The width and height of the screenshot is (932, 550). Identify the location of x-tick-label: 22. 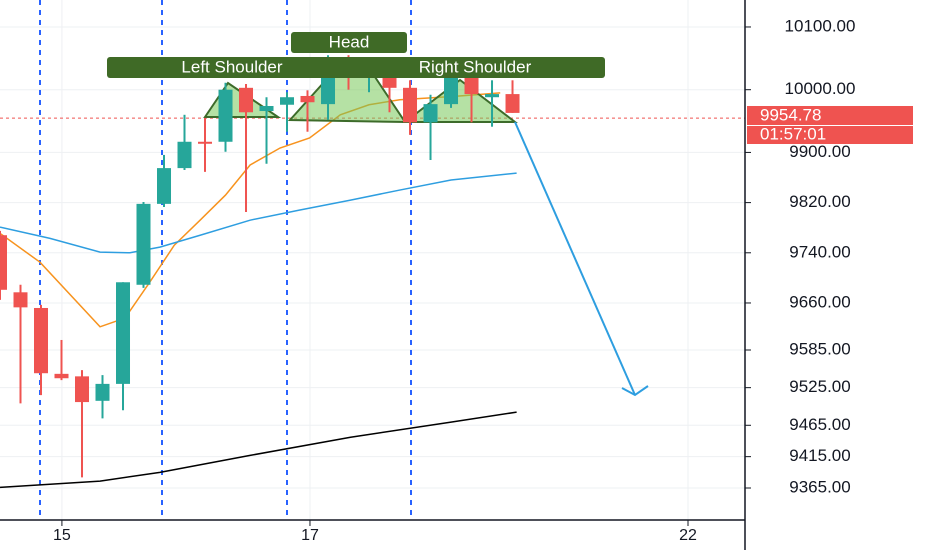
(688, 535).